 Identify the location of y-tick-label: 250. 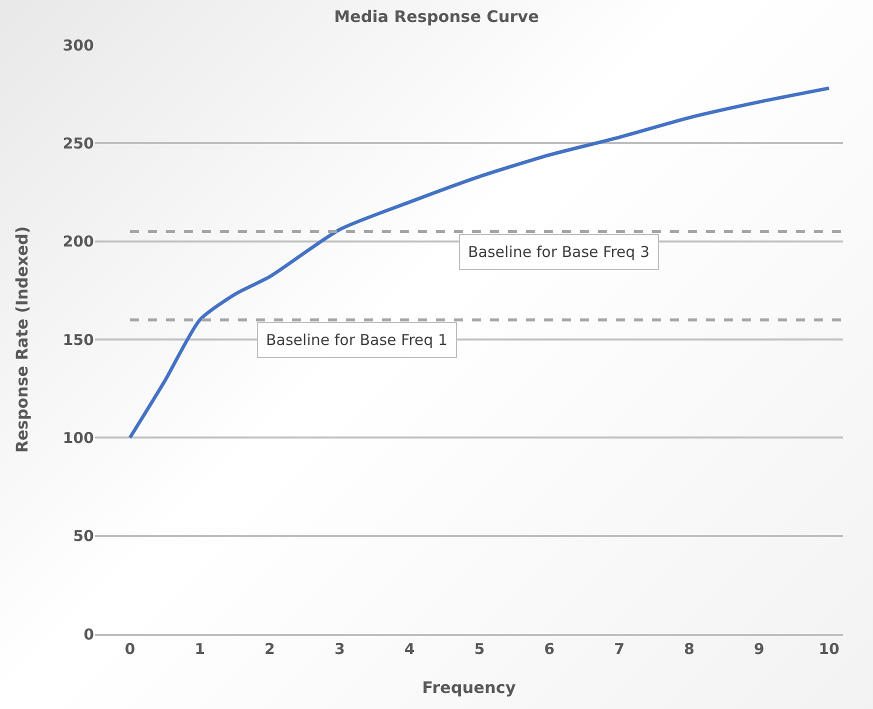
(78, 143).